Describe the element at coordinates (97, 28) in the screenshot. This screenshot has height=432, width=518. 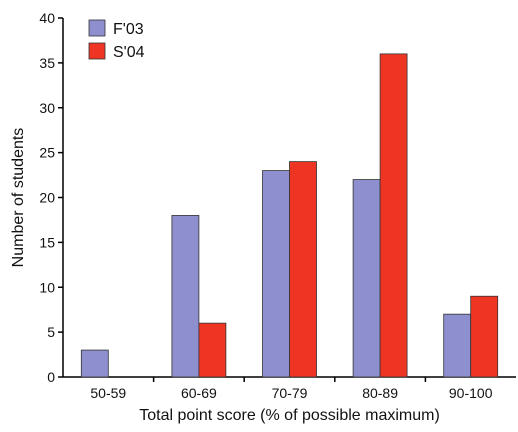
I see `legend-swatch-f03` at that location.